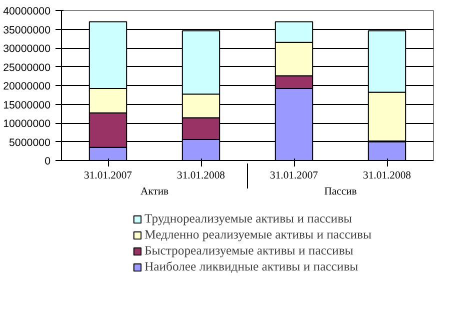 Image resolution: width=453 pixels, height=325 pixels. Describe the element at coordinates (30, 142) in the screenshot. I see `y-tick-label: 5000000` at that location.